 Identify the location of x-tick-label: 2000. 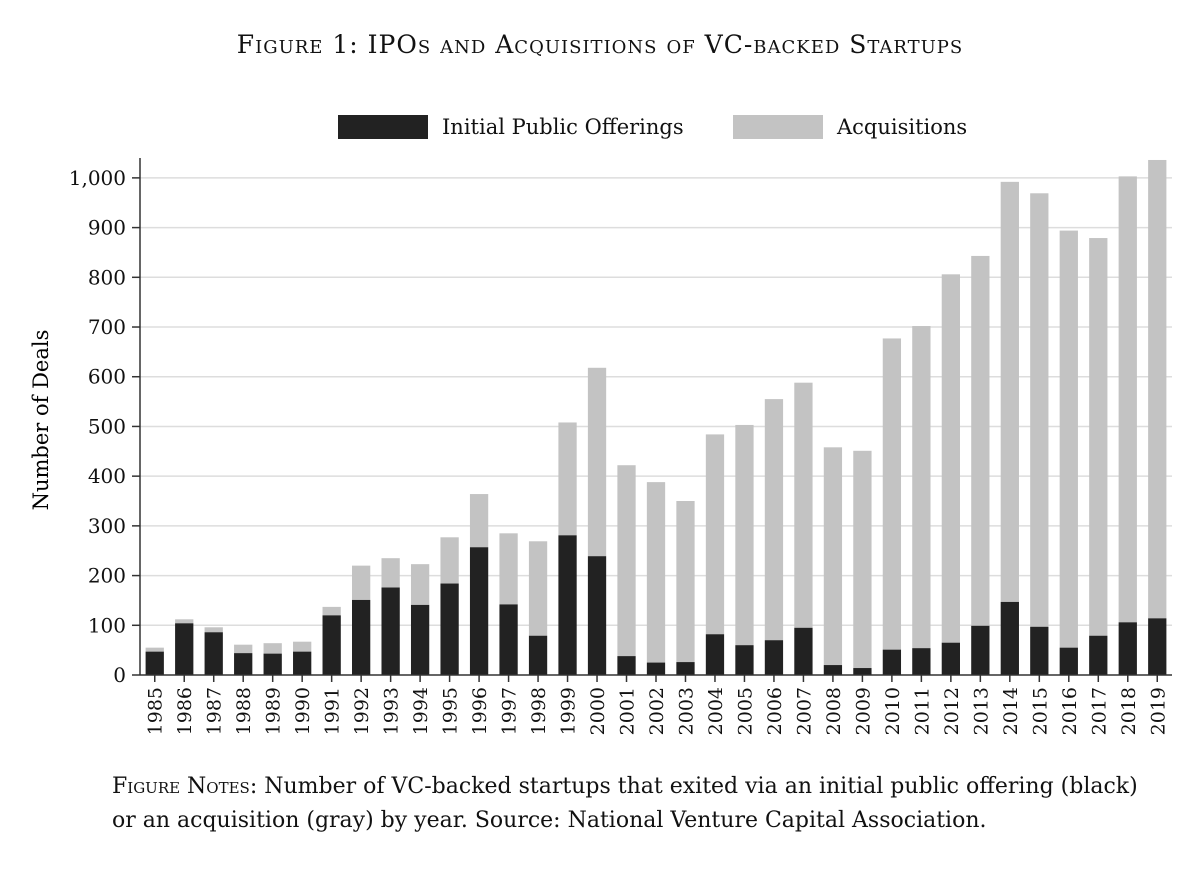
(598, 711).